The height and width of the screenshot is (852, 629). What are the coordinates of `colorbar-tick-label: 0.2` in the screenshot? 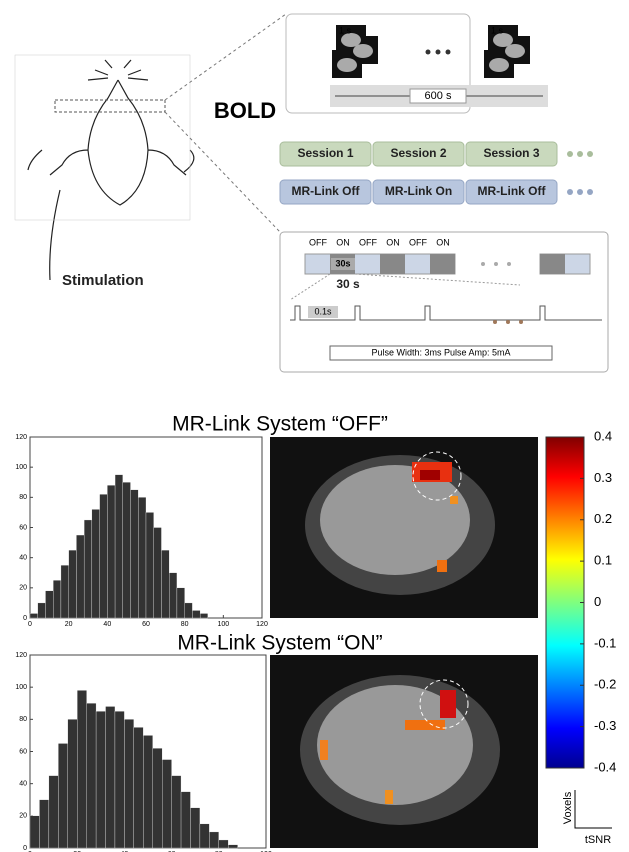 It's located at (603, 518).